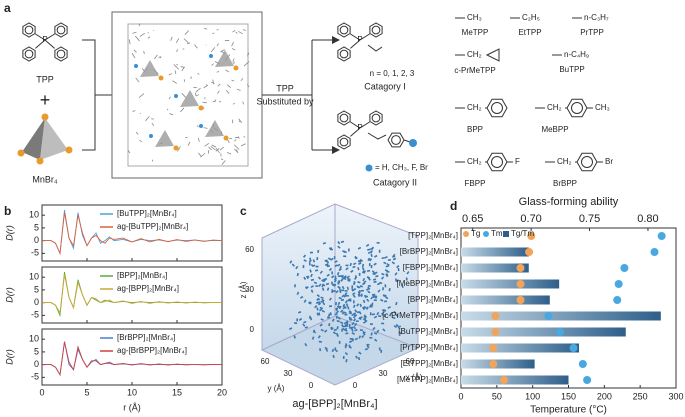 This screenshot has width=685, height=417. Describe the element at coordinates (34, 215) in the screenshot. I see `y-tick-label: 10` at that location.